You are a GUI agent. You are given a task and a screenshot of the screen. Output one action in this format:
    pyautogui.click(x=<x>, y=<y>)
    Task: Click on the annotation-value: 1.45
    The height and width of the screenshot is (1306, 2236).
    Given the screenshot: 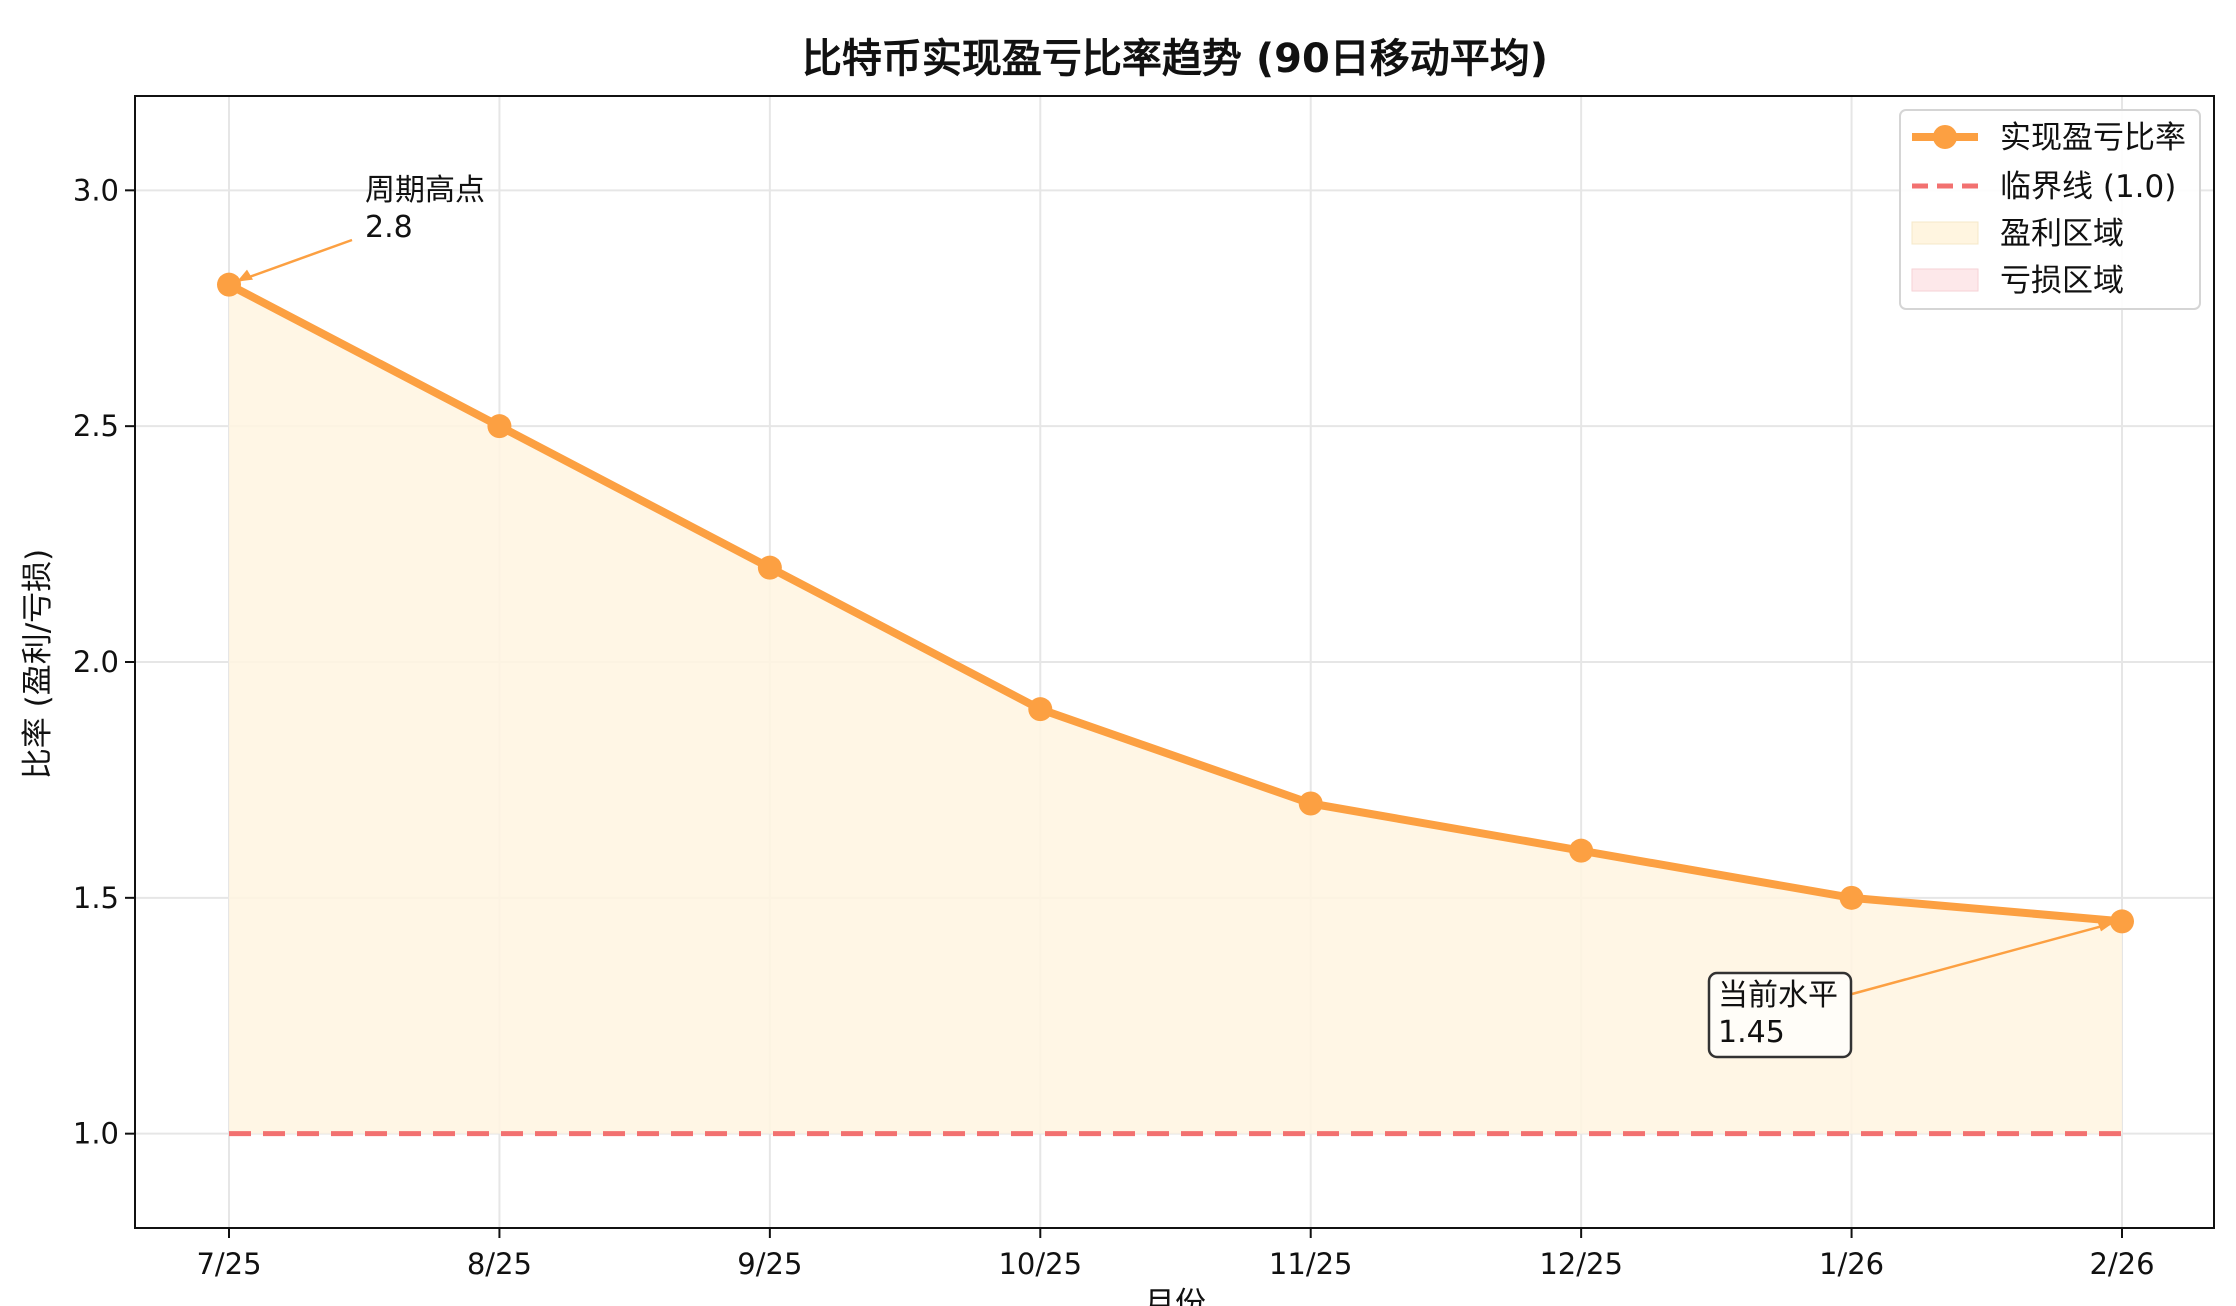 What is the action you would take?
    pyautogui.click(x=1751, y=1032)
    